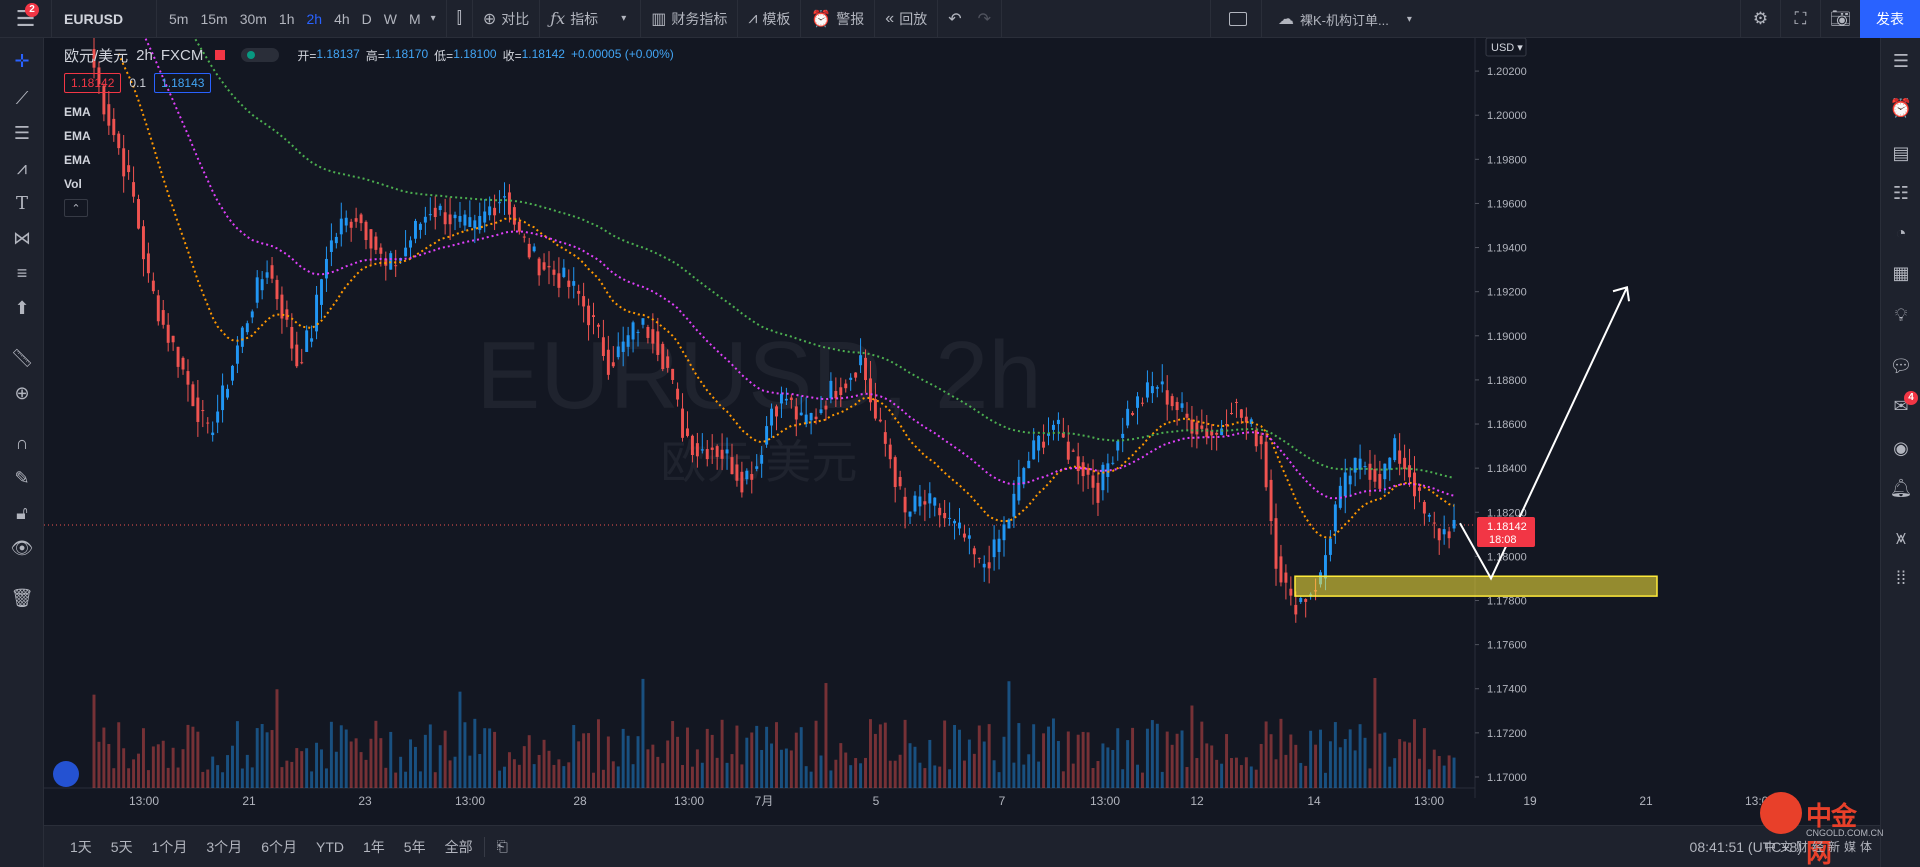 The width and height of the screenshot is (1920, 867). Describe the element at coordinates (591, 19) in the screenshot. I see `indicators-button: ƒx 指标 ▾` at that location.